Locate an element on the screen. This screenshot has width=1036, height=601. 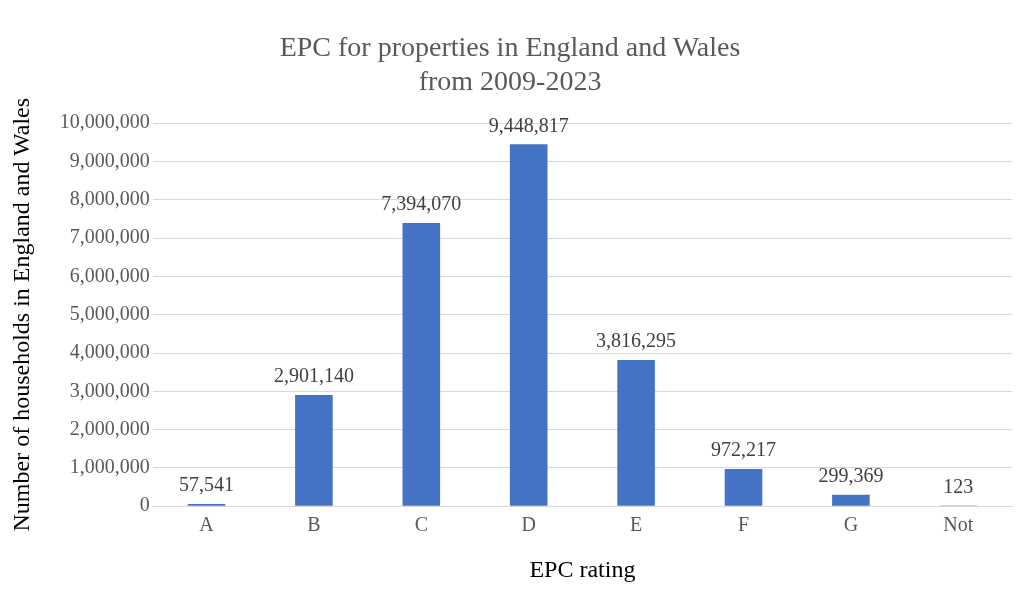
x-tick-label: C is located at coordinates (421, 524).